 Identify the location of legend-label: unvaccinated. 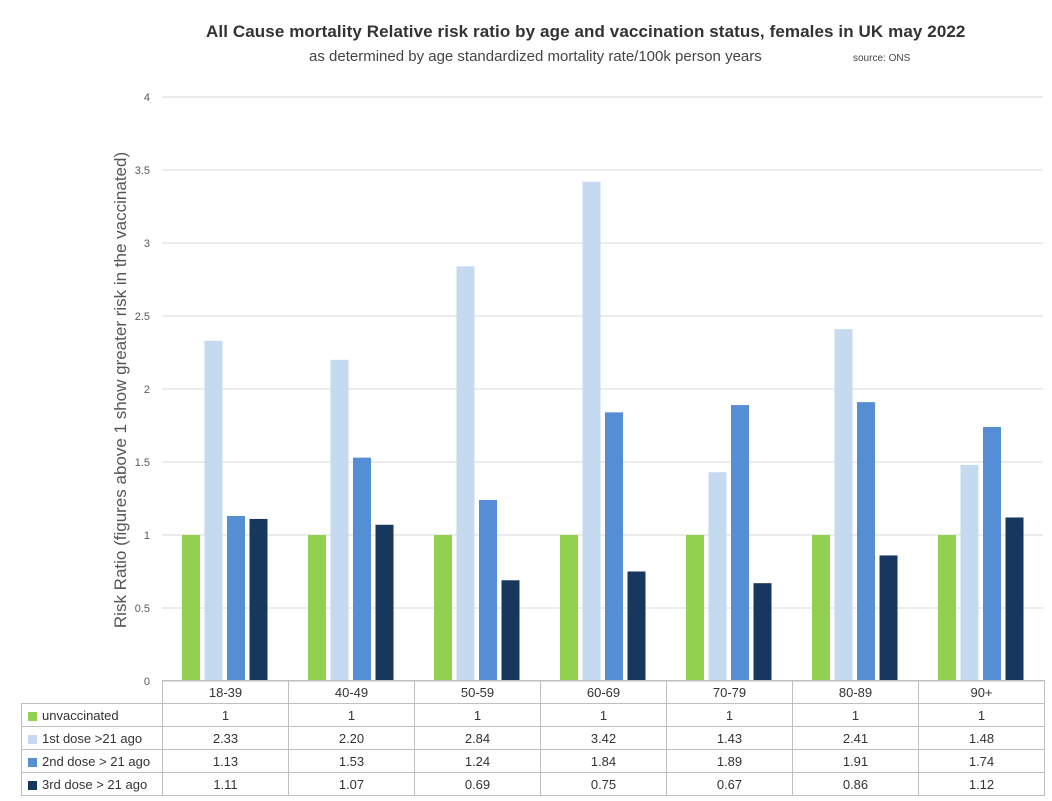
(80, 715).